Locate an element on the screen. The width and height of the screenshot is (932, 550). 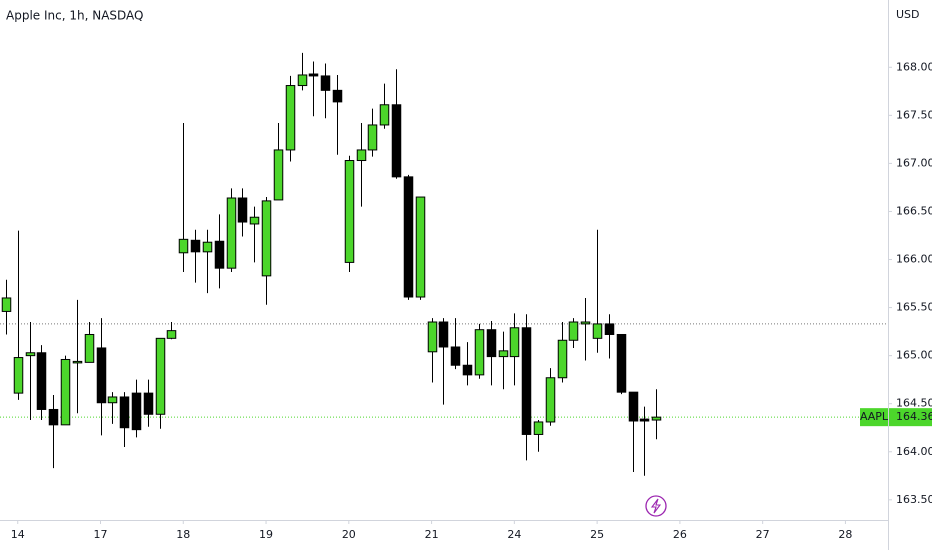
price-label: 164.36 is located at coordinates (914, 416).